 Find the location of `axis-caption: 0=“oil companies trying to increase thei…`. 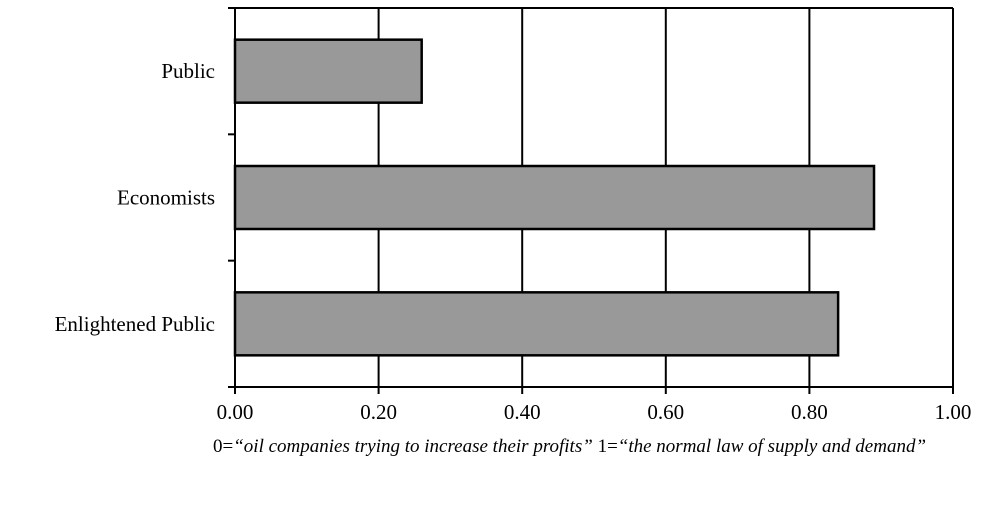

axis-caption: 0=“oil companies trying to increase thei… is located at coordinates (583, 447).